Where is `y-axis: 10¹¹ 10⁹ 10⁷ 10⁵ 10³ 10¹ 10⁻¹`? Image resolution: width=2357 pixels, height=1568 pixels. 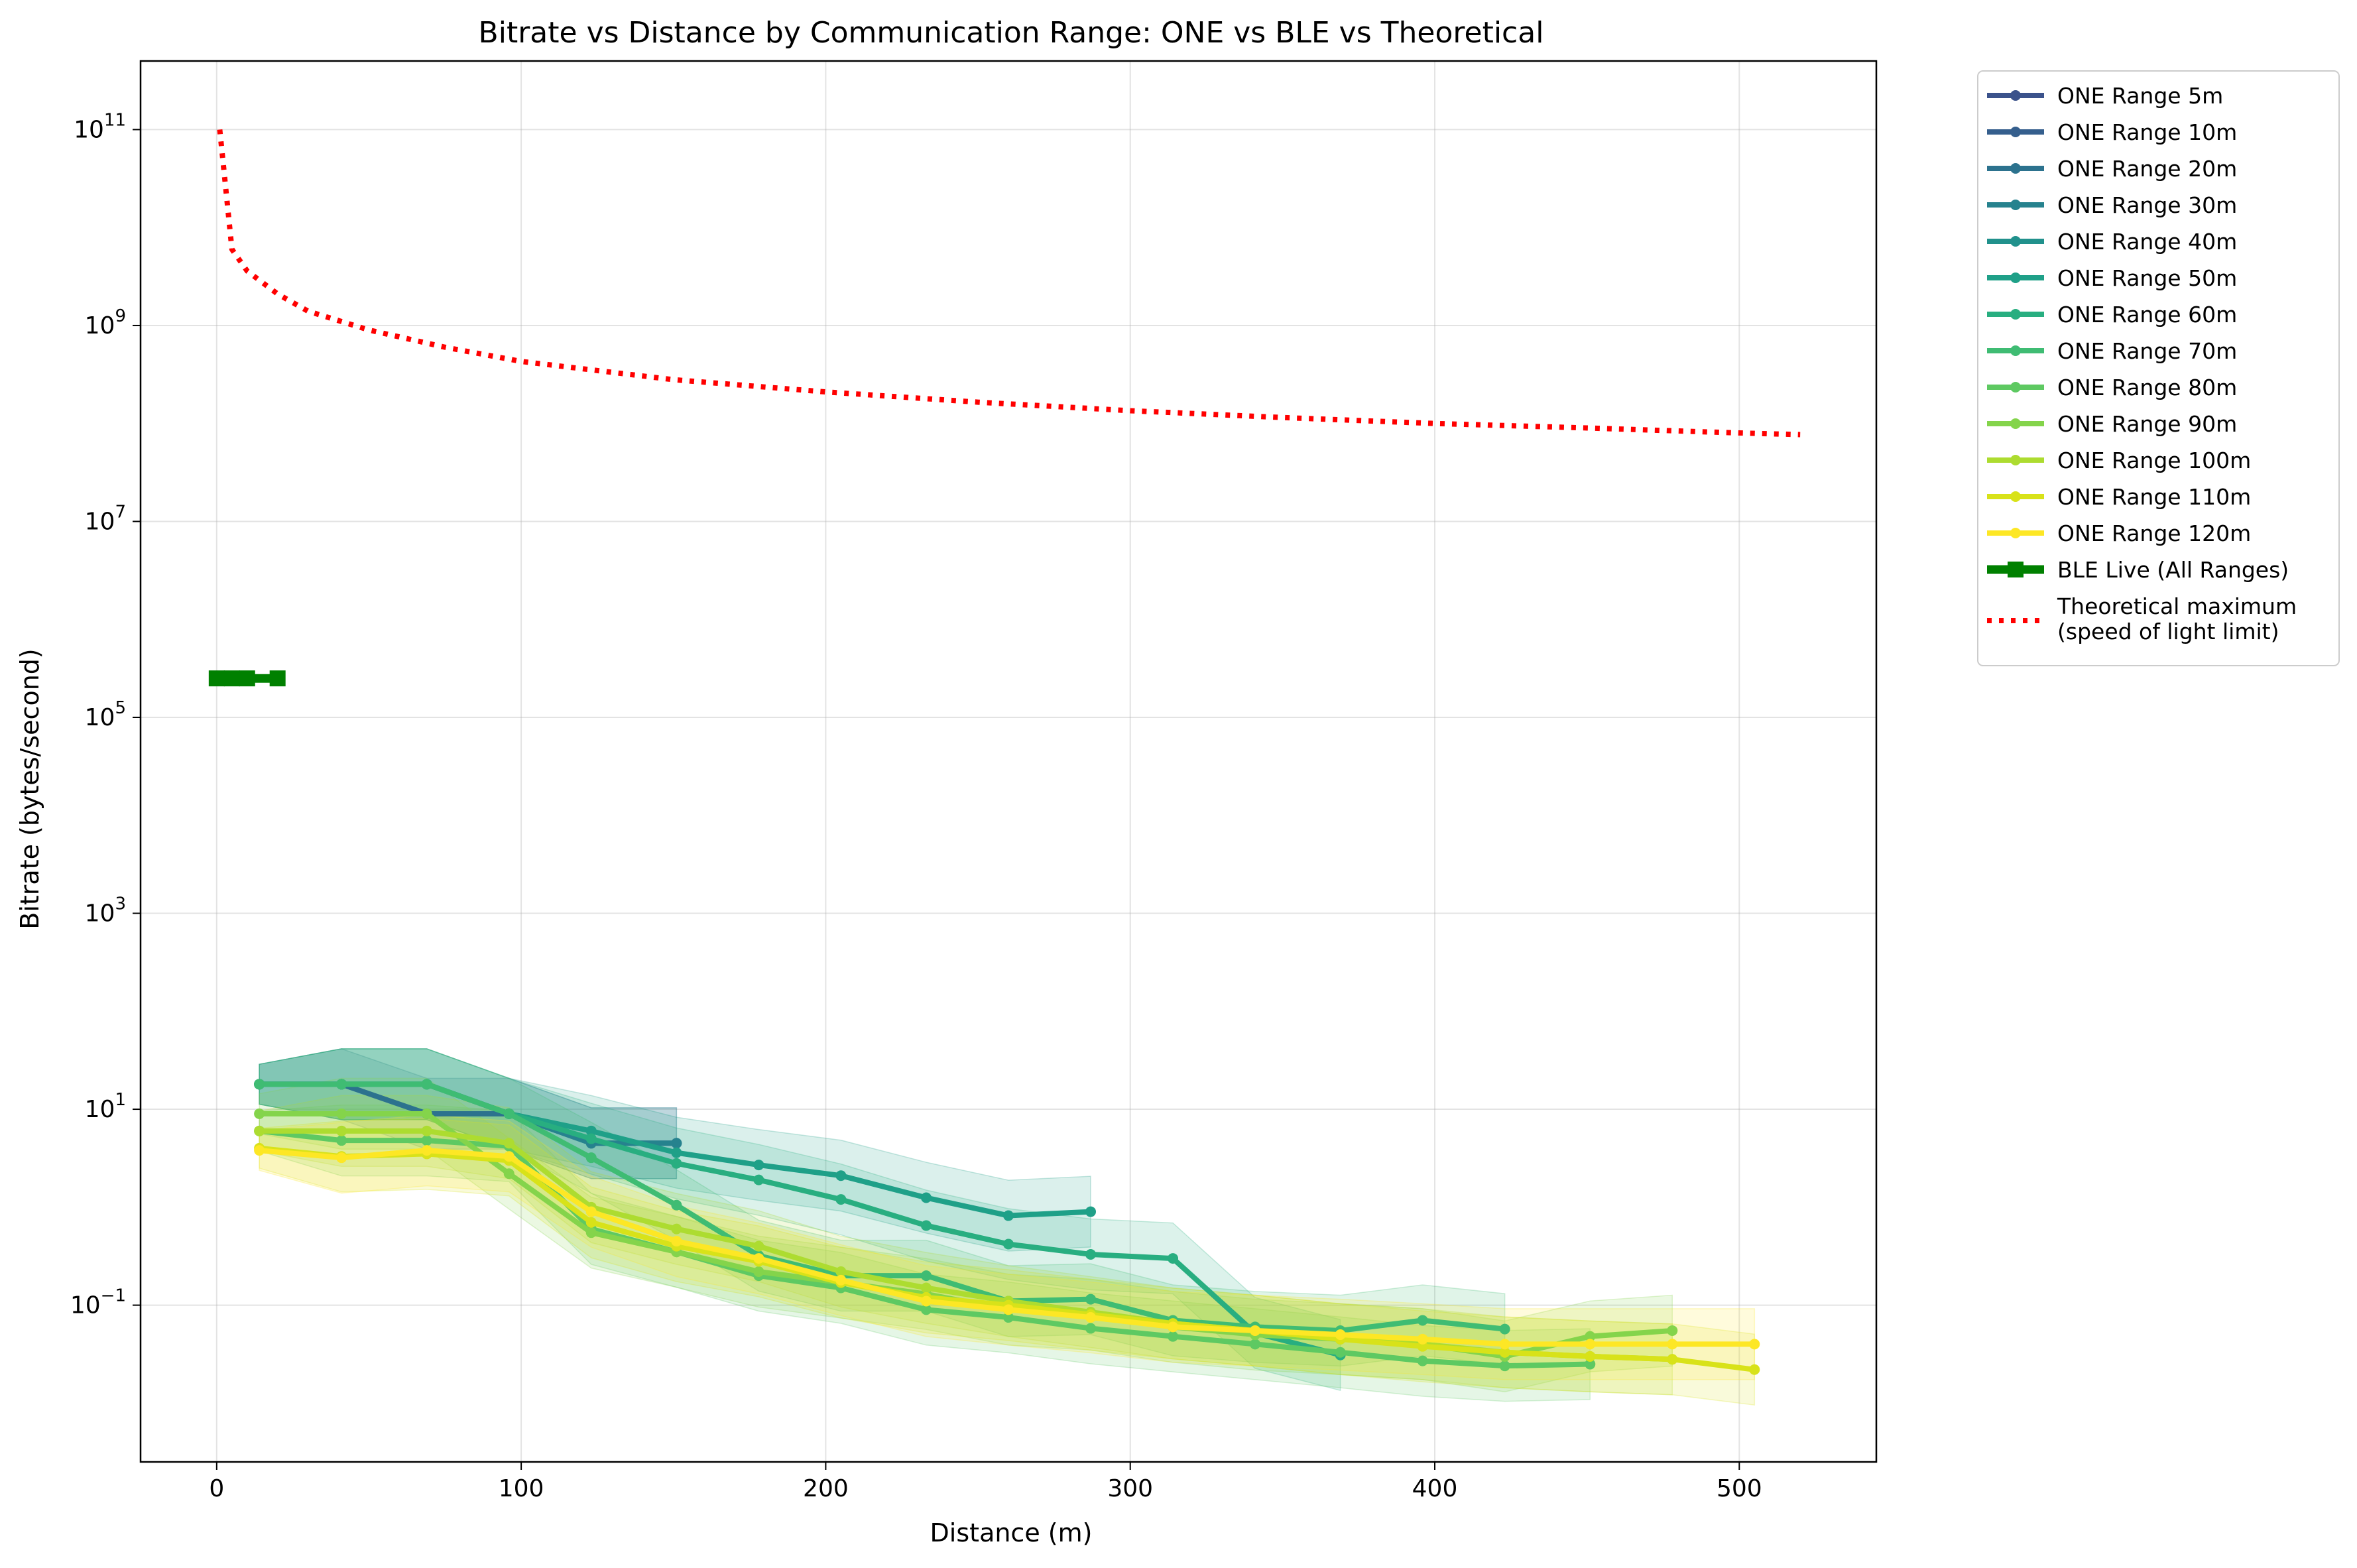 y-axis: 10¹¹ 10⁹ 10⁷ 10⁵ 10³ 10¹ 10⁻¹ is located at coordinates (105, 714).